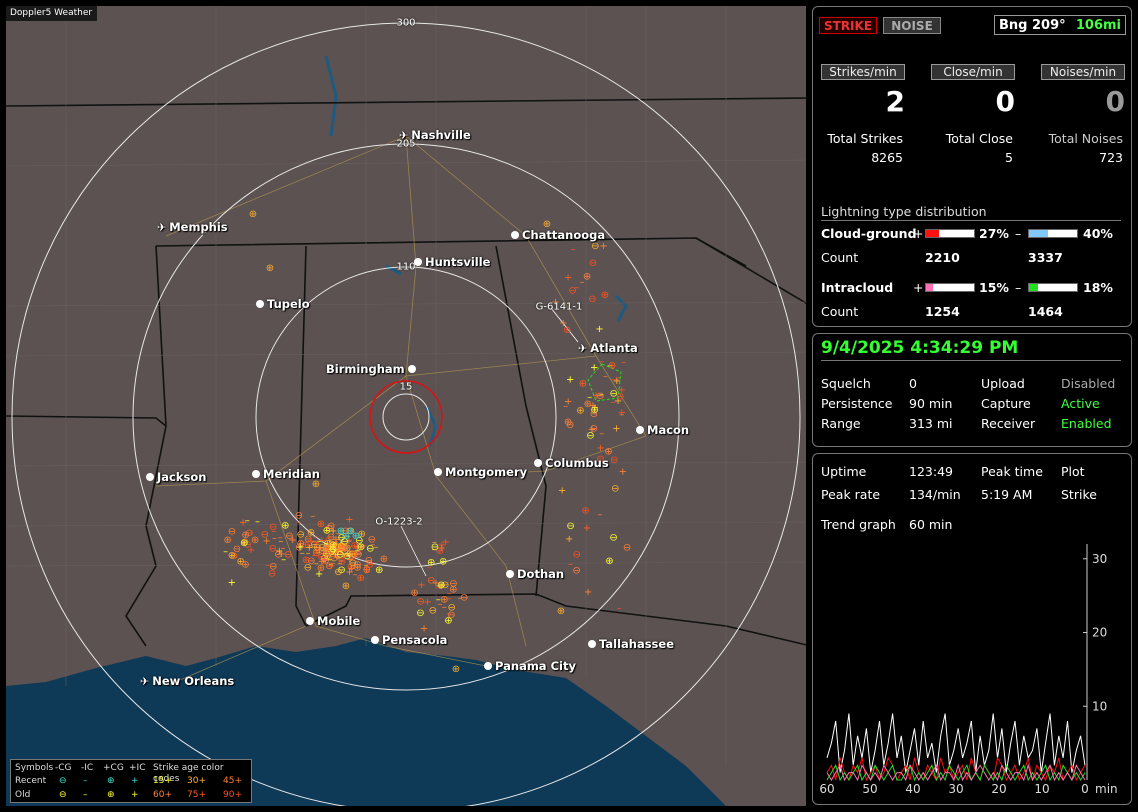  What do you see at coordinates (399, 522) in the screenshot?
I see `storm-label: O-1223-2` at bounding box center [399, 522].